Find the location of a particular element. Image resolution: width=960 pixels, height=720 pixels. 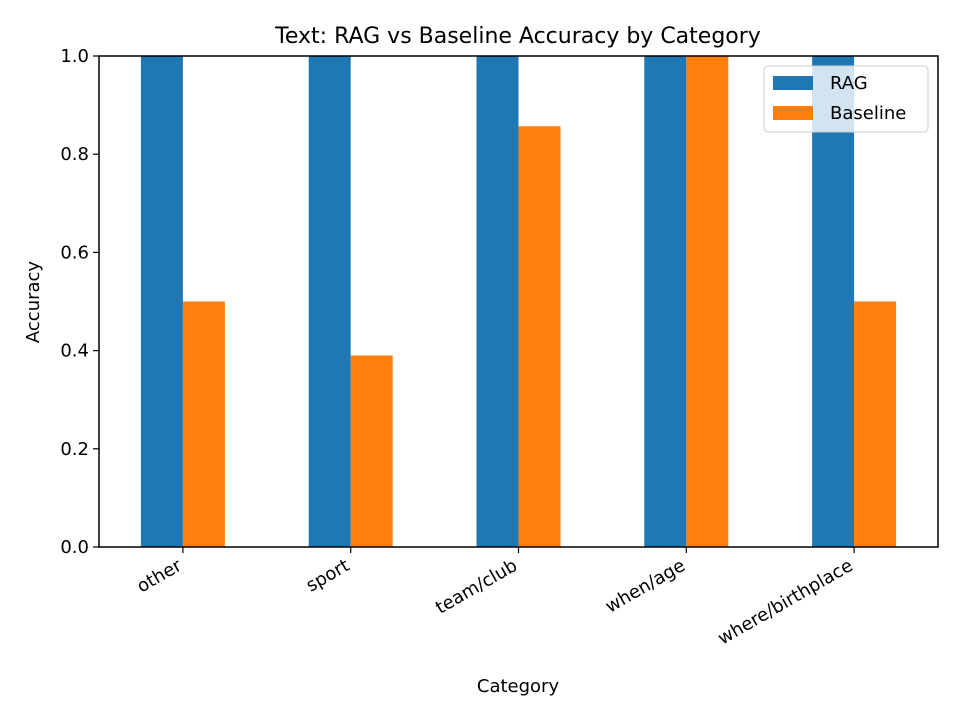

y-tick-label: 0.4 is located at coordinates (74, 351).